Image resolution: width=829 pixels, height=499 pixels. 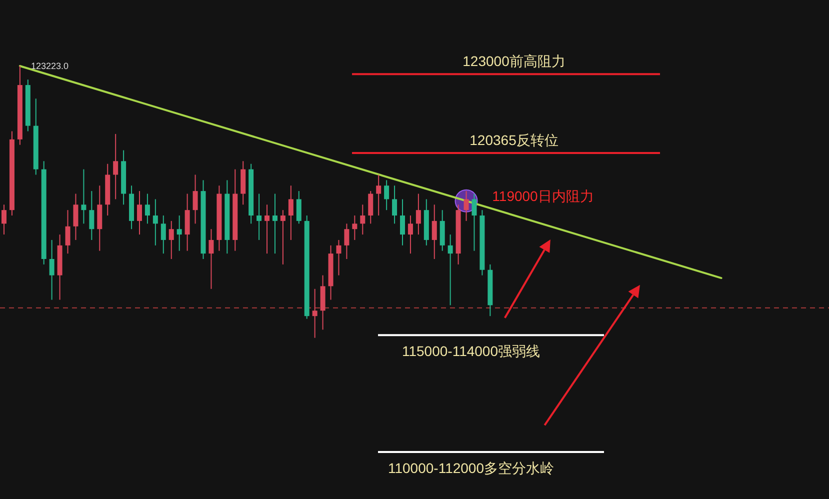 I want to click on ref-line-label: 123000前高阻力, so click(x=514, y=61).